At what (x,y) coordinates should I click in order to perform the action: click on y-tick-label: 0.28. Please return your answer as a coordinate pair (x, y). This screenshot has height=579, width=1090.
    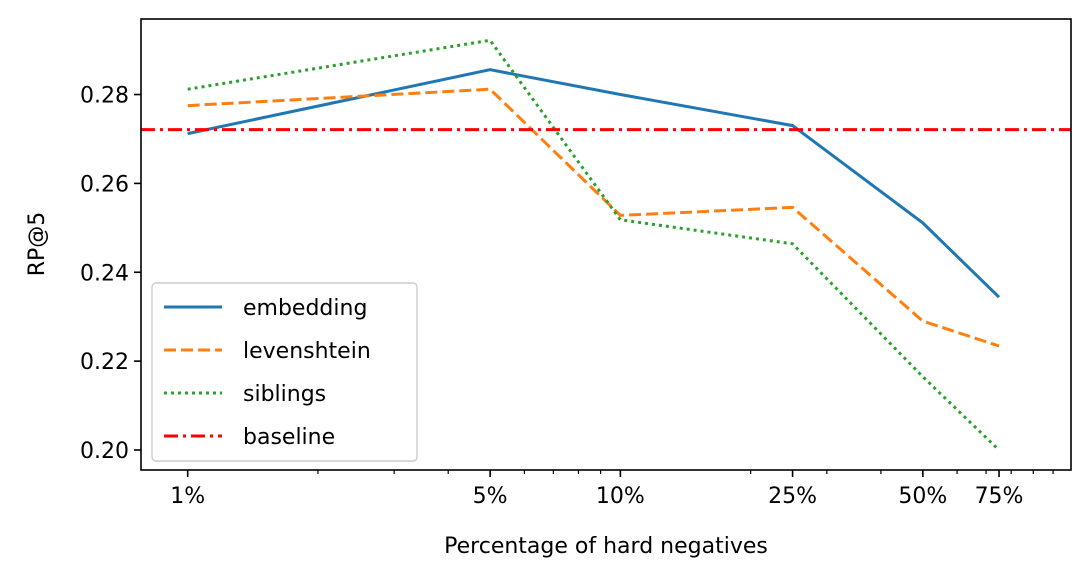
    Looking at the image, I should click on (104, 96).